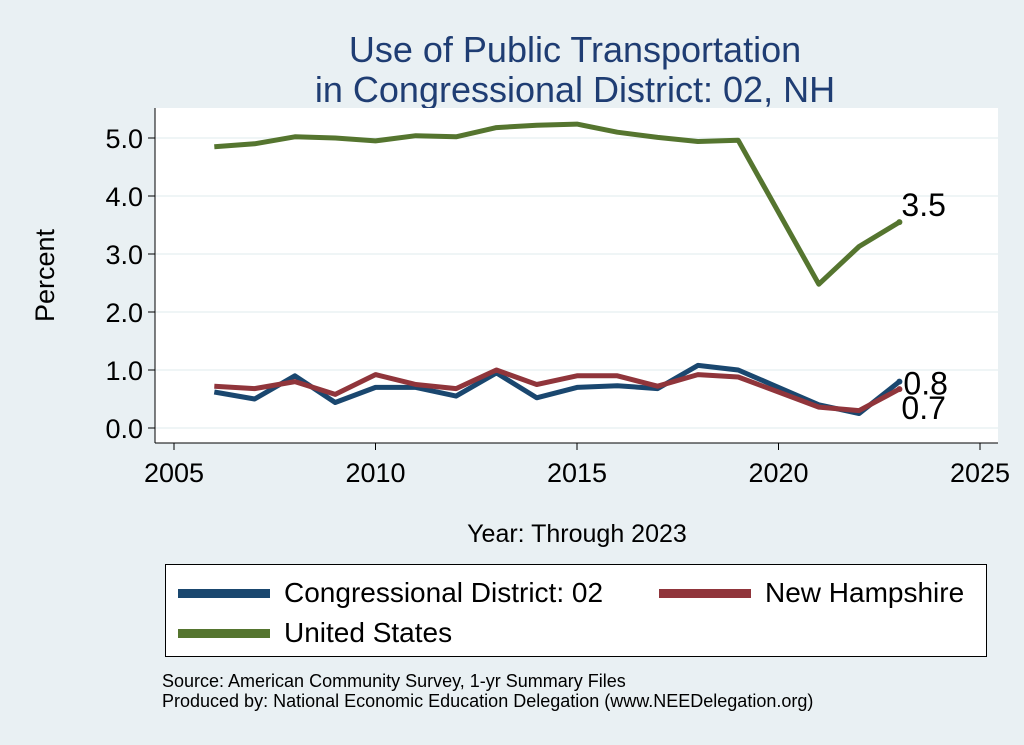  I want to click on x-axis-label: Year: Through 2023, so click(577, 534).